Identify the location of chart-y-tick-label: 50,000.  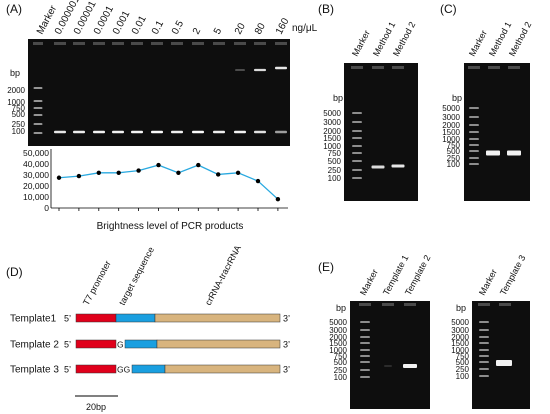
(36, 153).